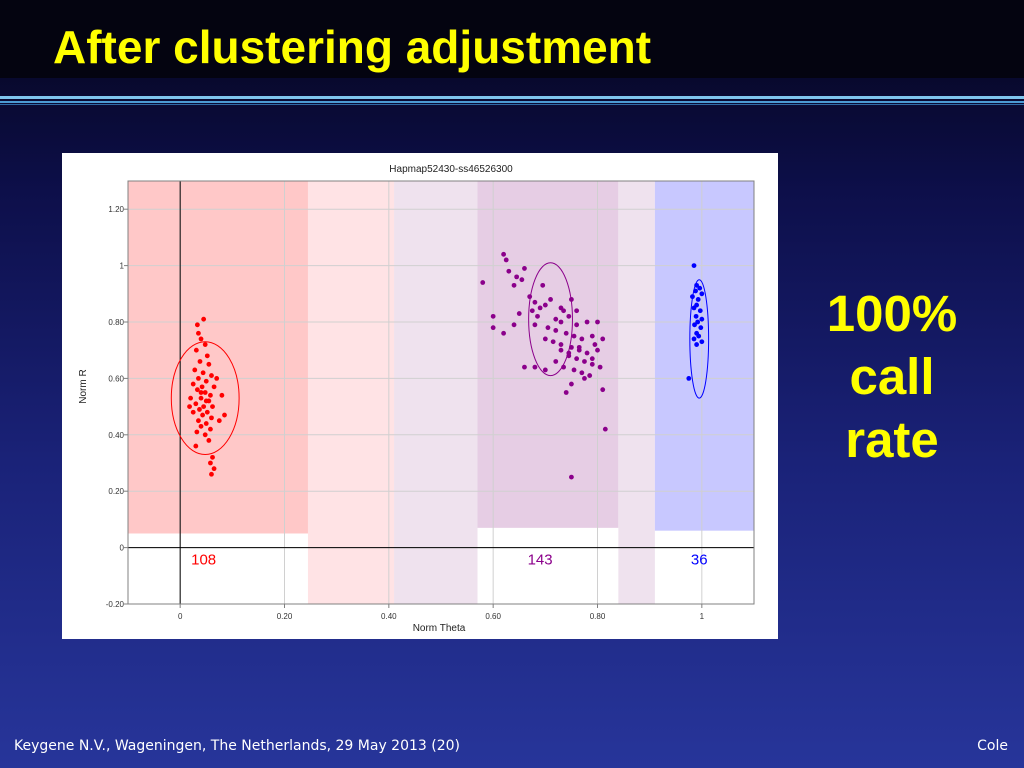  Describe the element at coordinates (83, 386) in the screenshot. I see `y-axis-label: Norm R` at that location.